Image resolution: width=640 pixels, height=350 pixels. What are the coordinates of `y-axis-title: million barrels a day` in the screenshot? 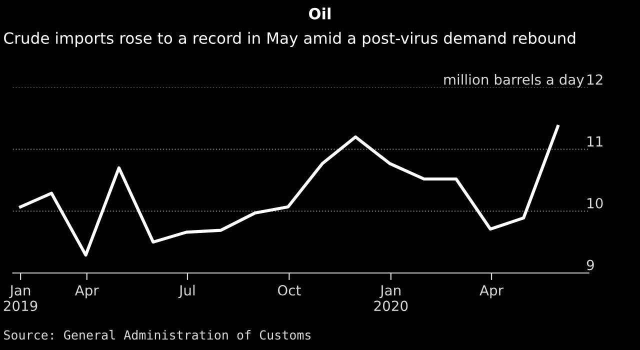 It's located at (514, 81).